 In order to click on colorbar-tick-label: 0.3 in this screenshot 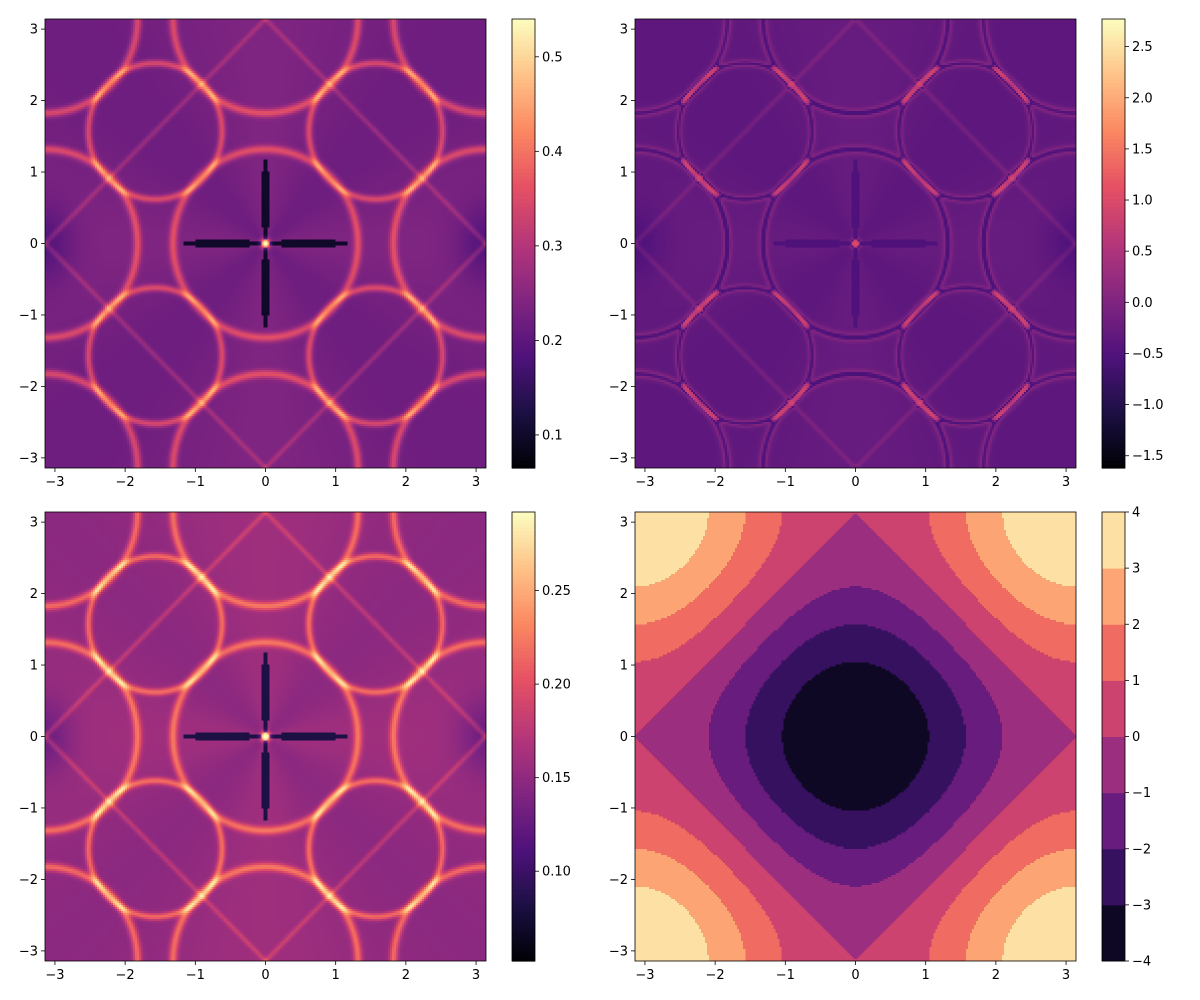, I will do `click(552, 246)`.